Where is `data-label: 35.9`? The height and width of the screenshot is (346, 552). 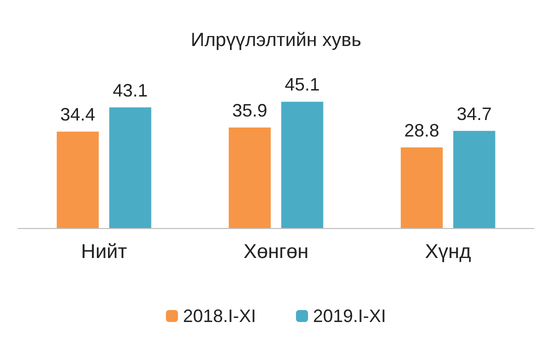
data-label: 35.9 is located at coordinates (250, 110).